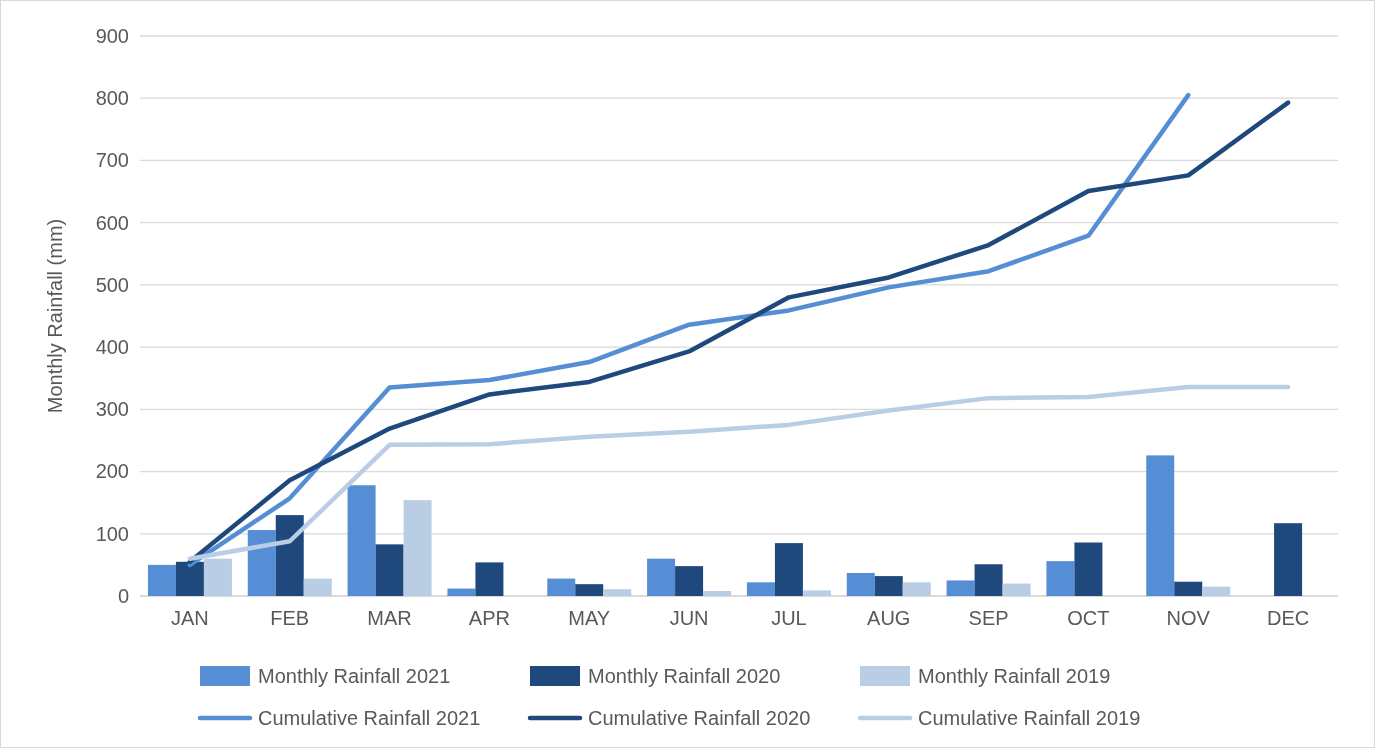 Image resolution: width=1375 pixels, height=748 pixels. What do you see at coordinates (55, 316) in the screenshot?
I see `y-axis-title: Monthly Rainfall (mm)` at bounding box center [55, 316].